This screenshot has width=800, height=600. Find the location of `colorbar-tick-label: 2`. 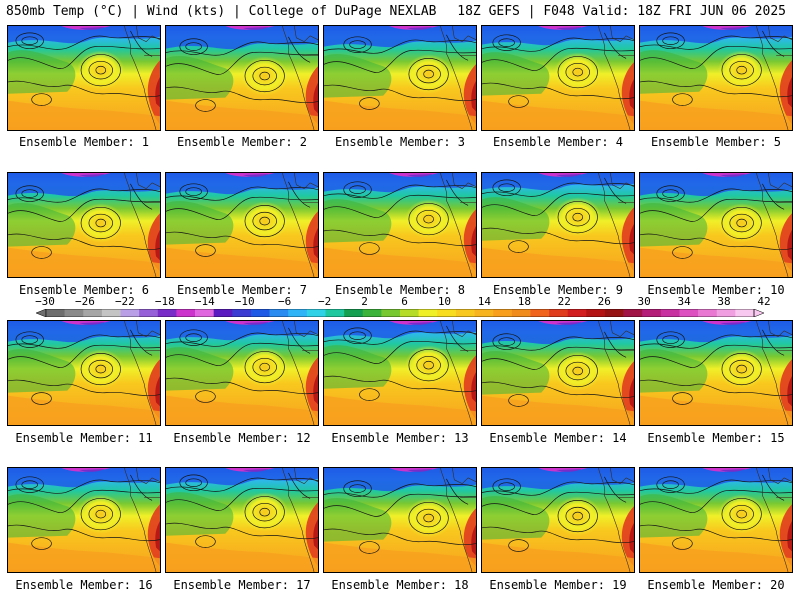

colorbar-tick-label: 2 is located at coordinates (364, 301).